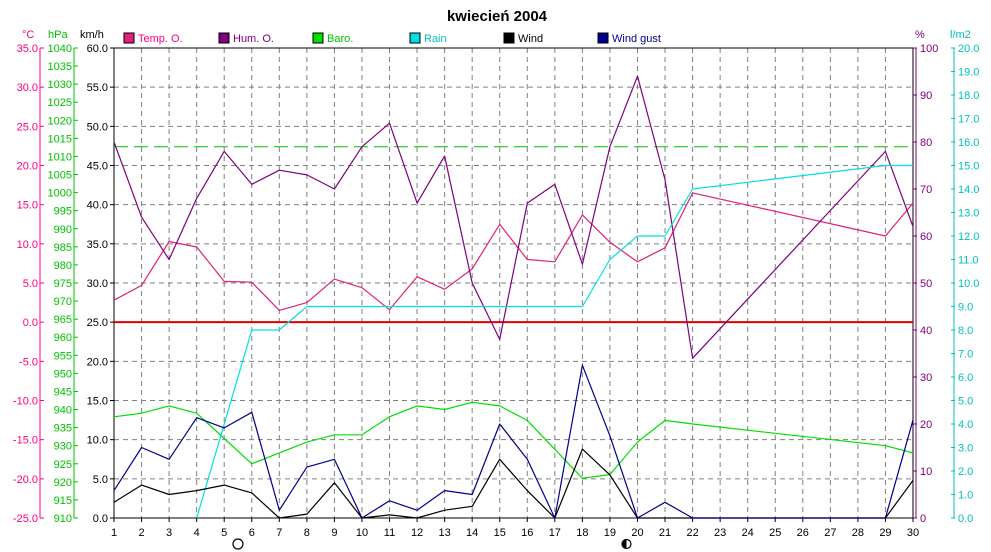 The image size is (991, 552). I want to click on hum-tick-label: 20, so click(926, 425).